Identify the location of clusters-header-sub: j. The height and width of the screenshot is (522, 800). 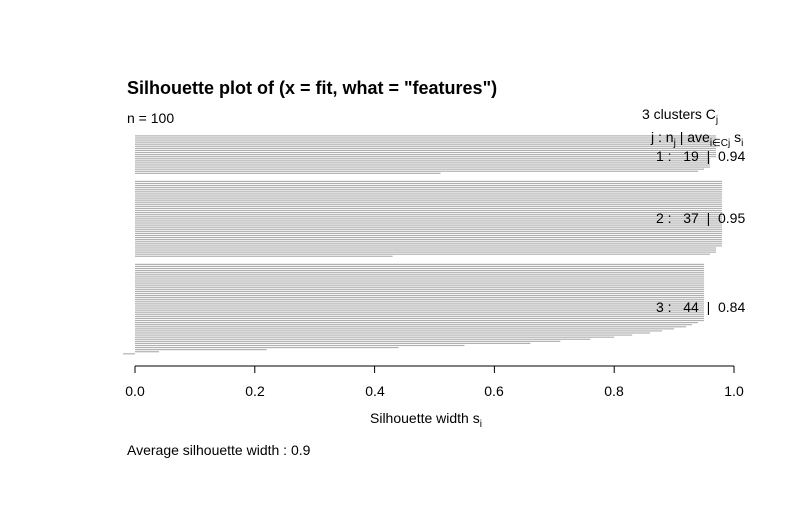
(717, 120).